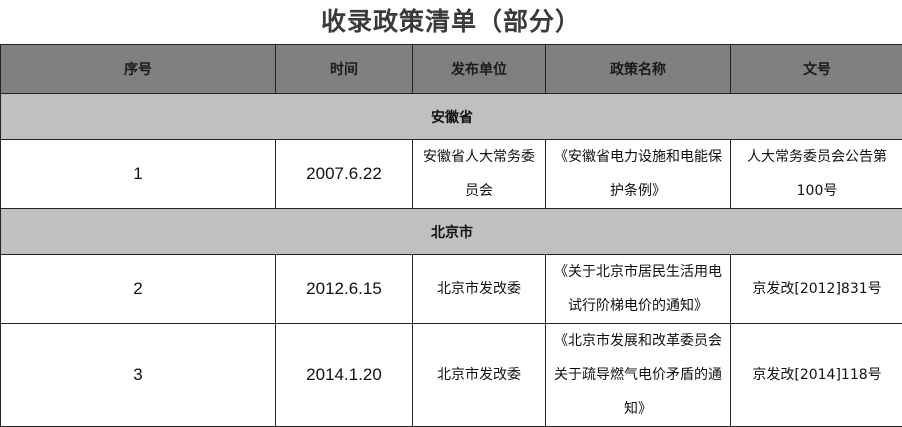 The width and height of the screenshot is (902, 427). Describe the element at coordinates (138, 69) in the screenshot. I see `header-no: 序号` at that location.